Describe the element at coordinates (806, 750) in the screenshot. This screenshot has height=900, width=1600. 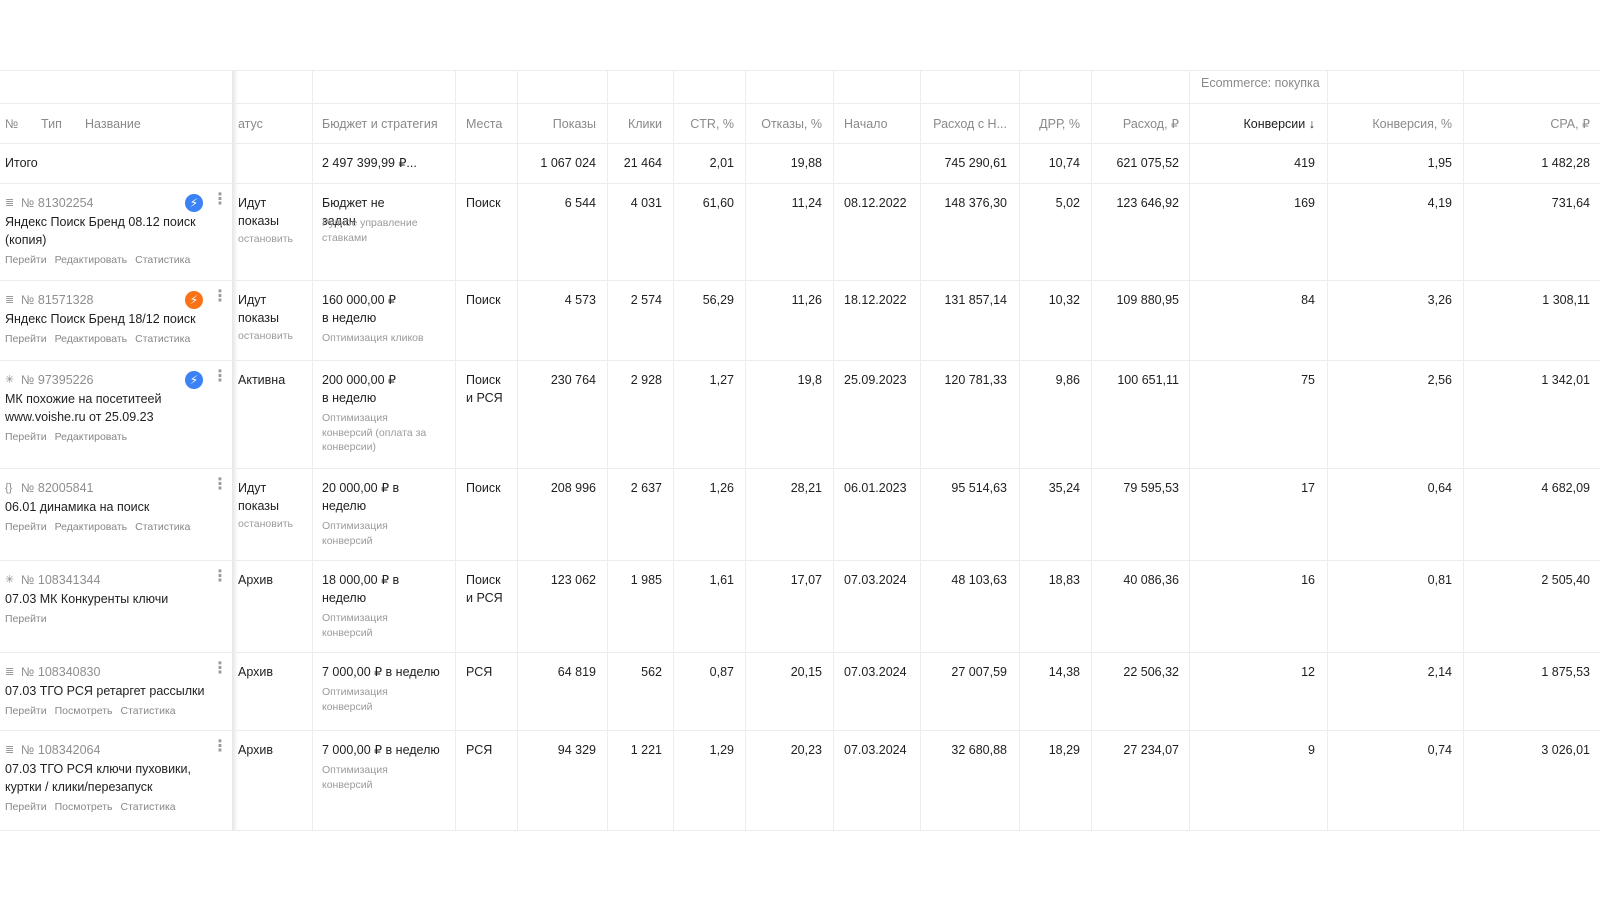
I see `cell-bounce: 20,23` at that location.